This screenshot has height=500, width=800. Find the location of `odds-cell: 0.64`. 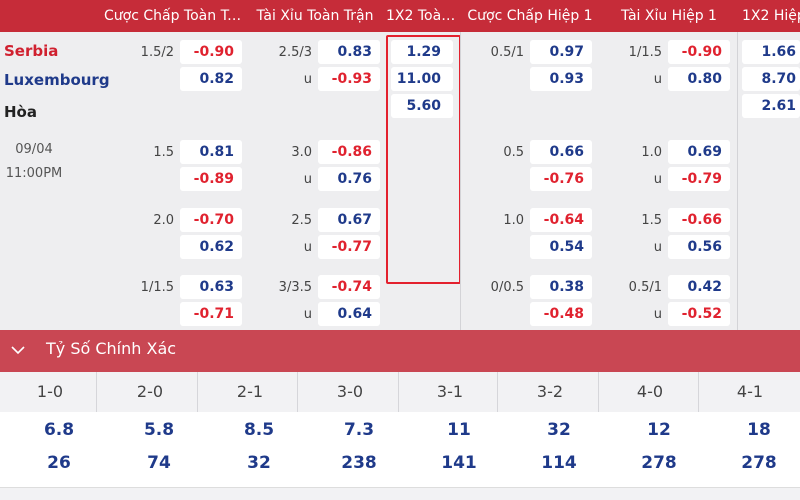

odds-cell: 0.64 is located at coordinates (349, 314).